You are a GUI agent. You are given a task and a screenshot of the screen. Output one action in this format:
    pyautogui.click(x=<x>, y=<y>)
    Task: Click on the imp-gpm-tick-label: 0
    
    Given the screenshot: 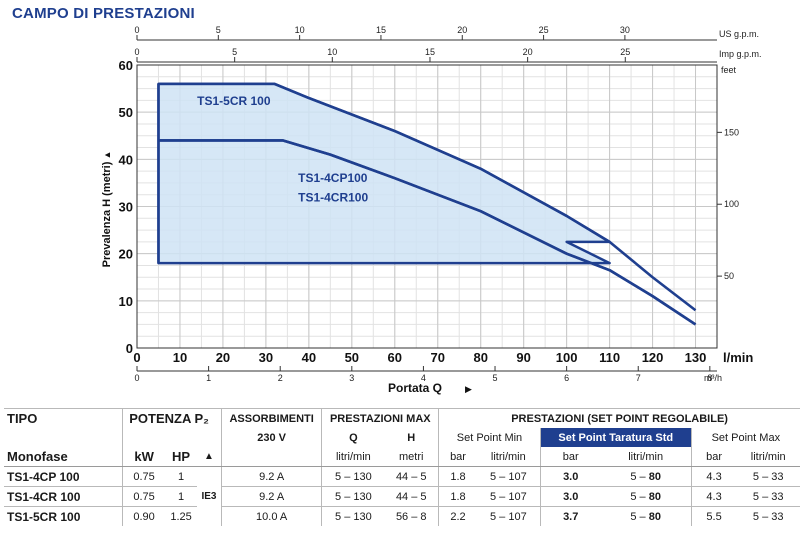 What is the action you would take?
    pyautogui.click(x=136, y=52)
    